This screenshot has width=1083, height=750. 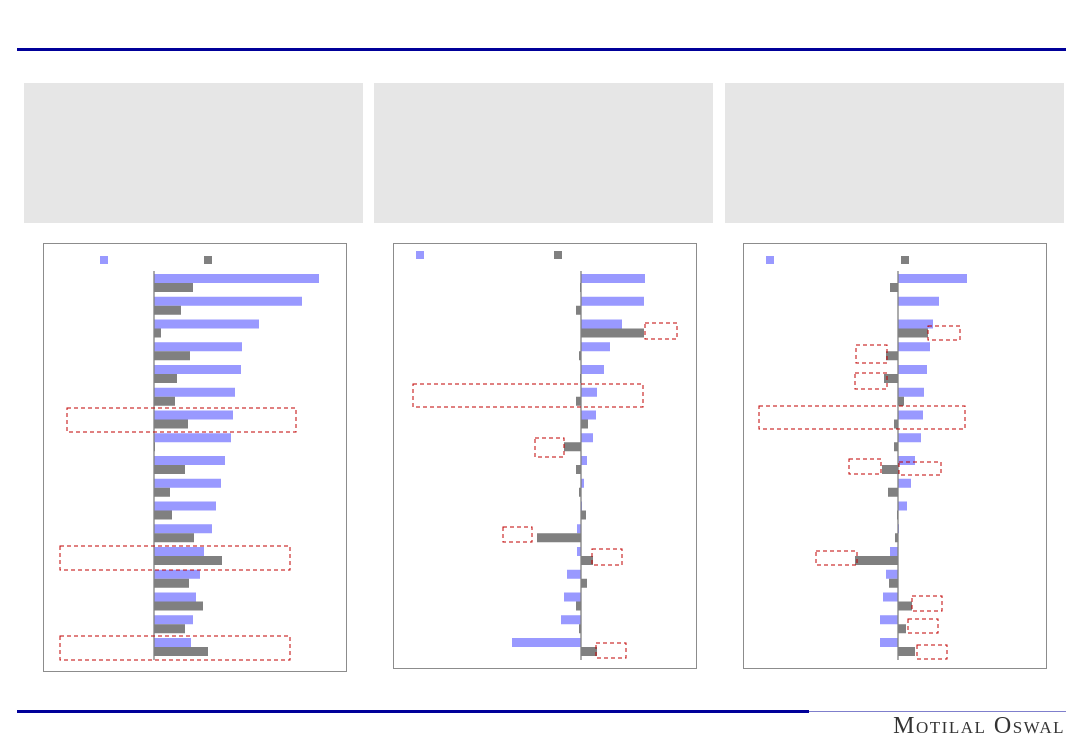 I want to click on motilal-oswal-logo: Motilal Oswal, so click(x=979, y=726).